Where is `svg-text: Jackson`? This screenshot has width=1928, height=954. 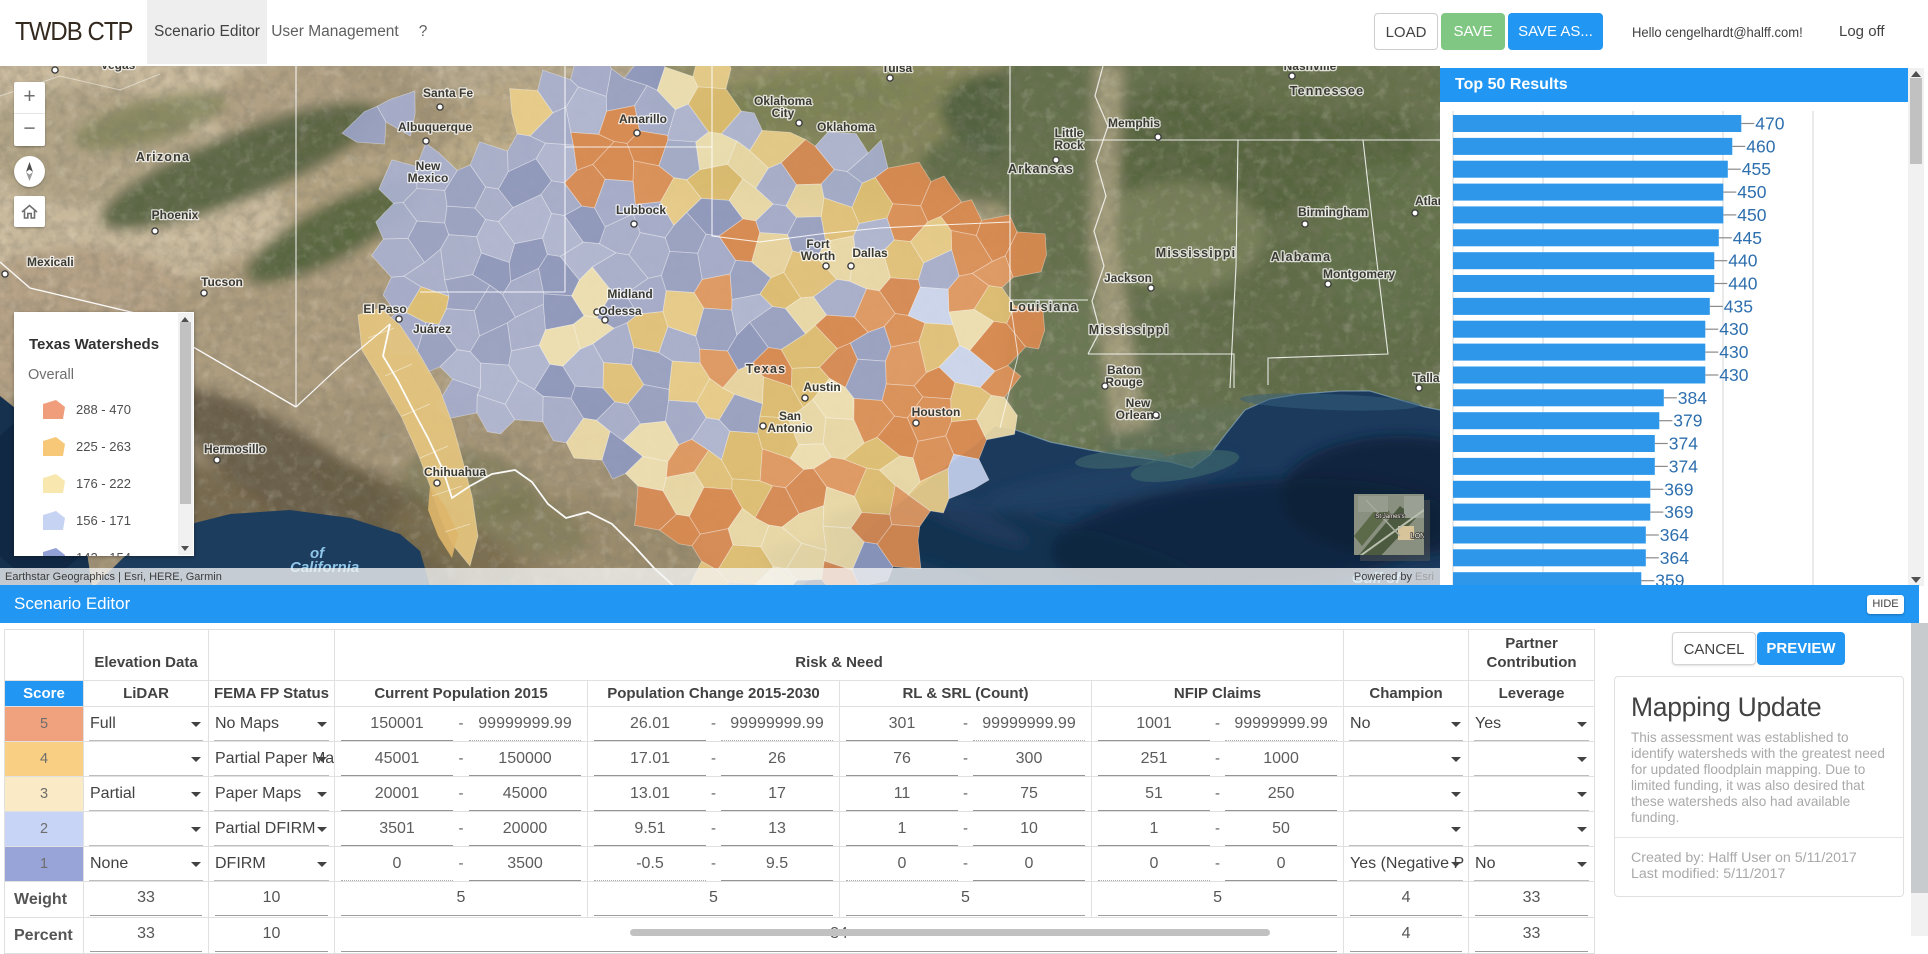
svg-text: Jackson is located at coordinates (1128, 278).